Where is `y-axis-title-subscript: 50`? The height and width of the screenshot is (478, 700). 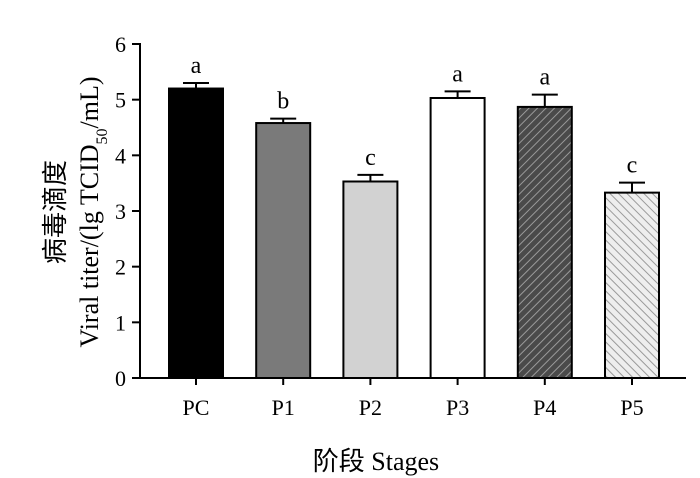 y-axis-title-subscript: 50 is located at coordinates (102, 136).